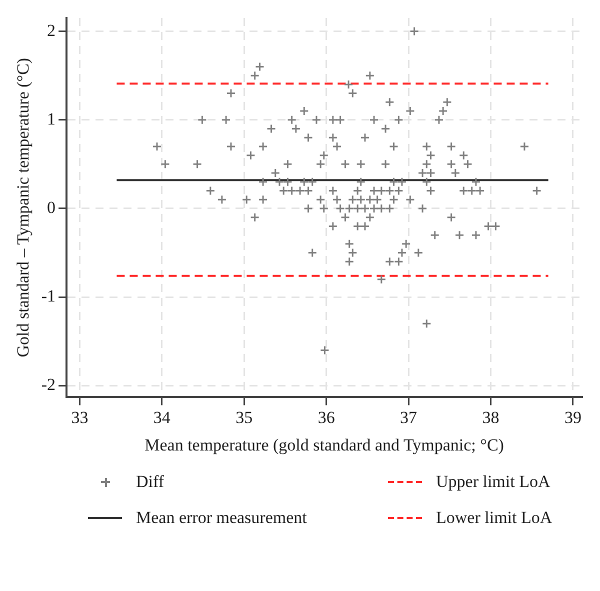 This screenshot has width=600, height=591. What do you see at coordinates (79, 417) in the screenshot?
I see `x-tick-label: 33` at bounding box center [79, 417].